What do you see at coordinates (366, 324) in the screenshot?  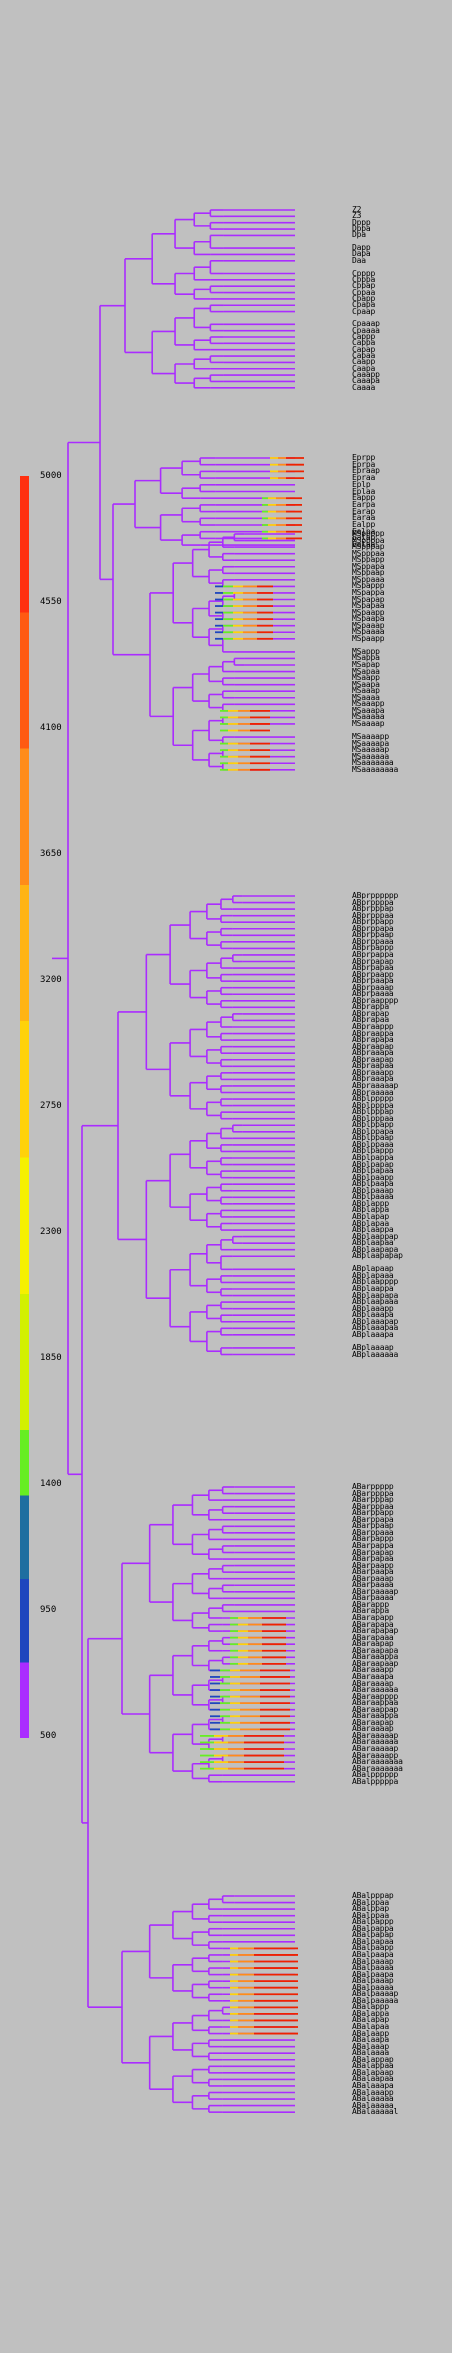 I see `leaf-label: Cpaaap` at bounding box center [366, 324].